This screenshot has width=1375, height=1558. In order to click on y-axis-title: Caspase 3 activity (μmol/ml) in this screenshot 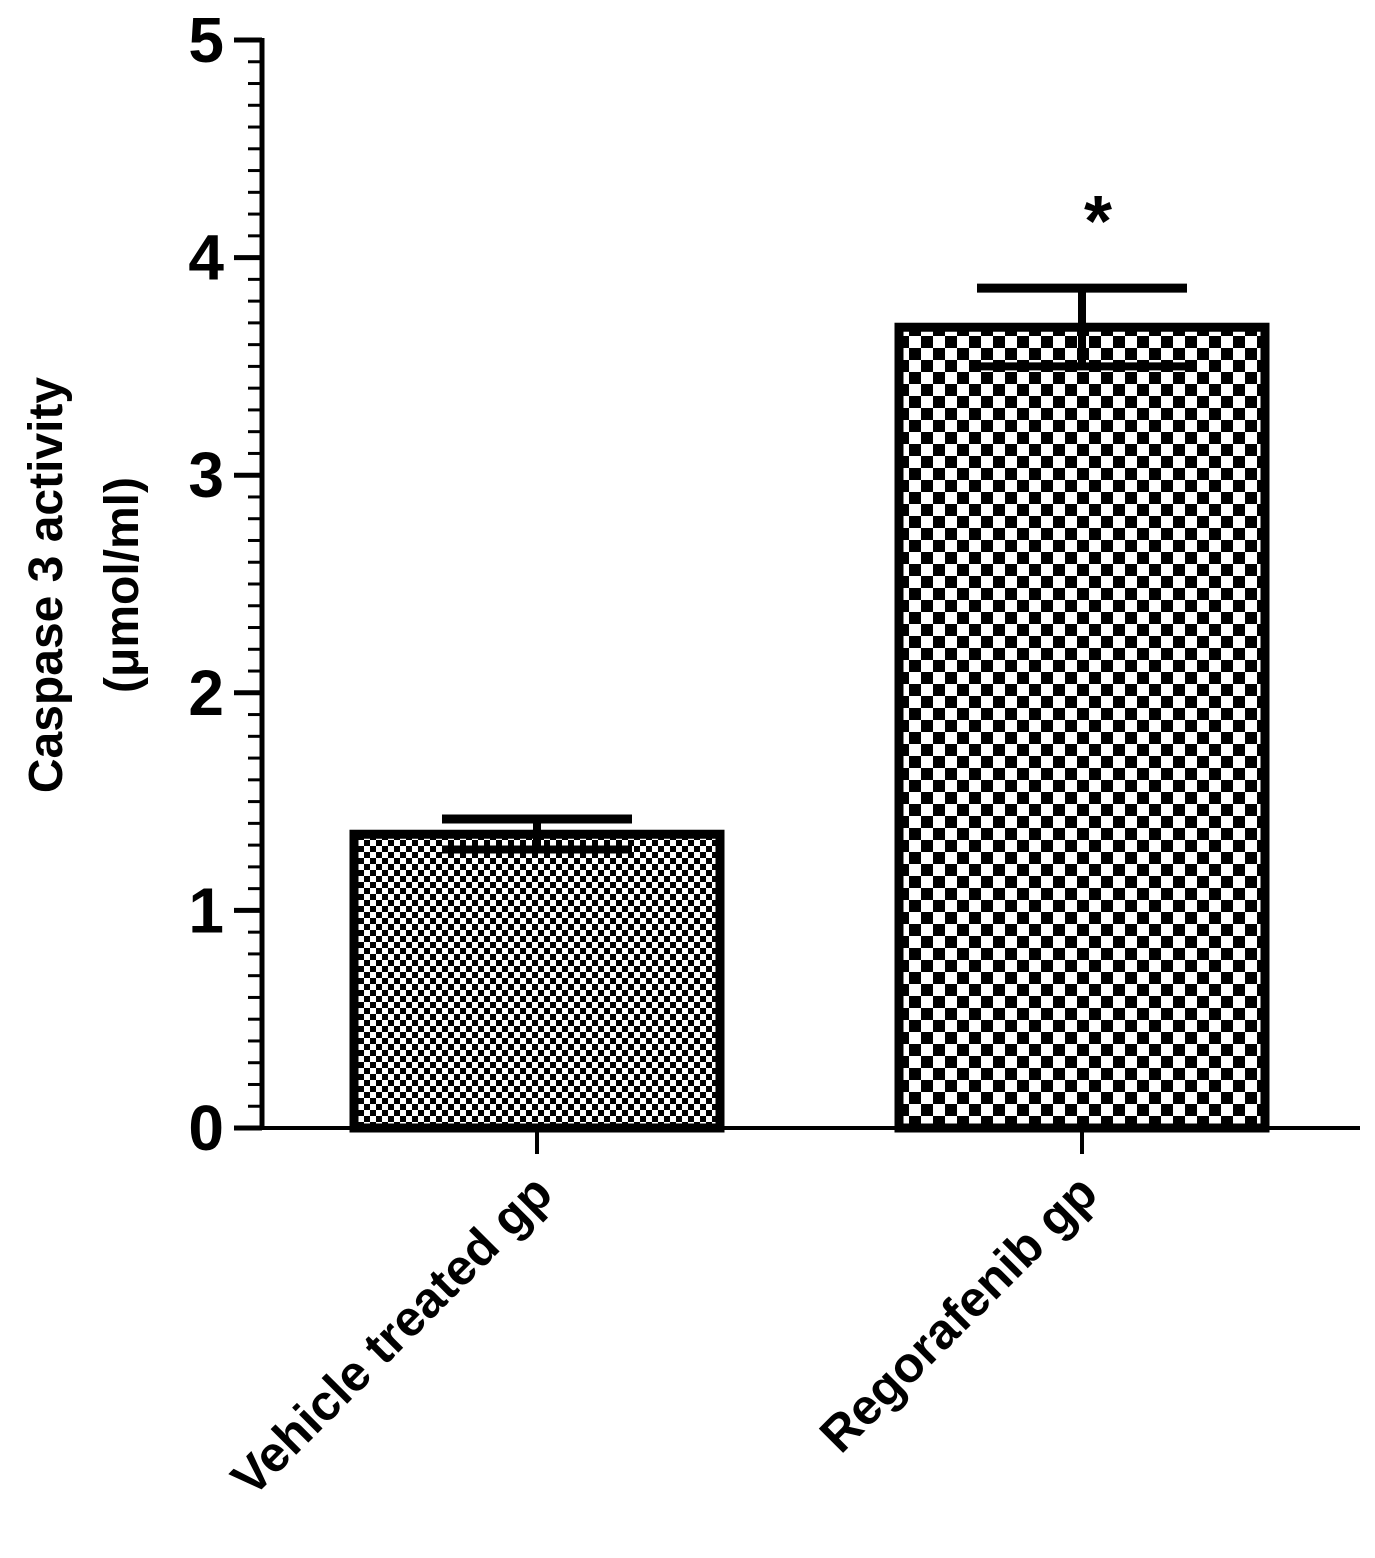, I will do `click(84, 585)`.